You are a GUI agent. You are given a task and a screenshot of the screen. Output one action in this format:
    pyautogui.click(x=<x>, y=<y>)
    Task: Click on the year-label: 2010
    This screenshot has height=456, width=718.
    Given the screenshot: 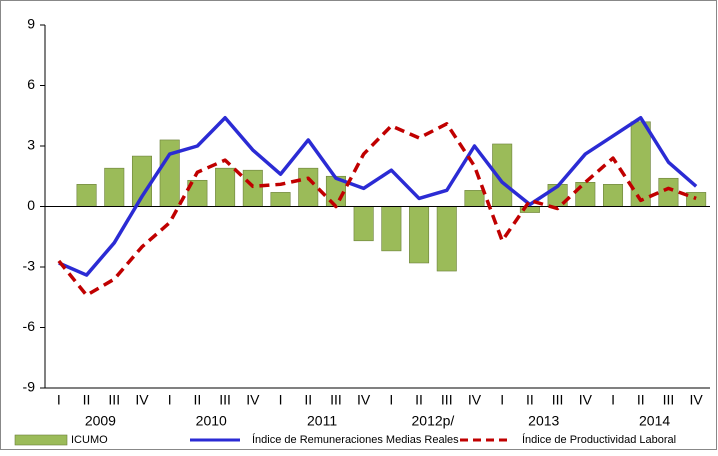 What is the action you would take?
    pyautogui.click(x=211, y=421)
    